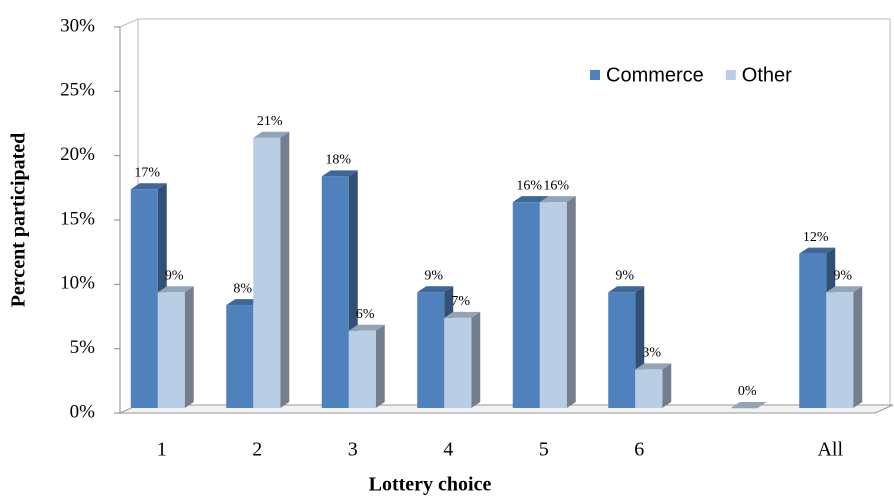 The image size is (894, 499). What do you see at coordinates (651, 353) in the screenshot?
I see `data-label: 3%` at bounding box center [651, 353].